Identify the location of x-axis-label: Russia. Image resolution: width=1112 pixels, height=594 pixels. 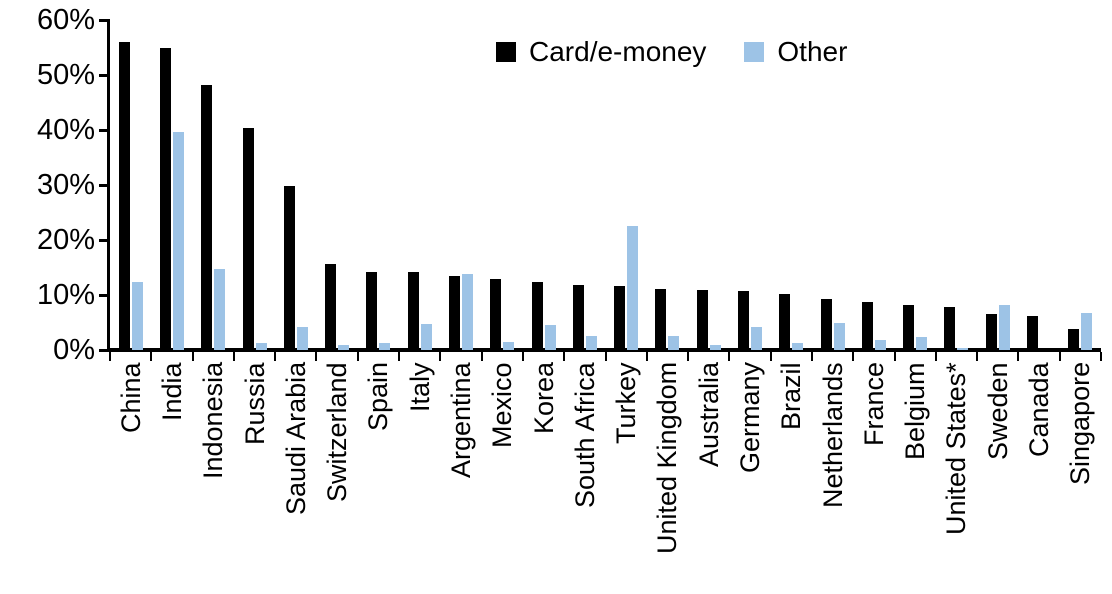
(254, 403).